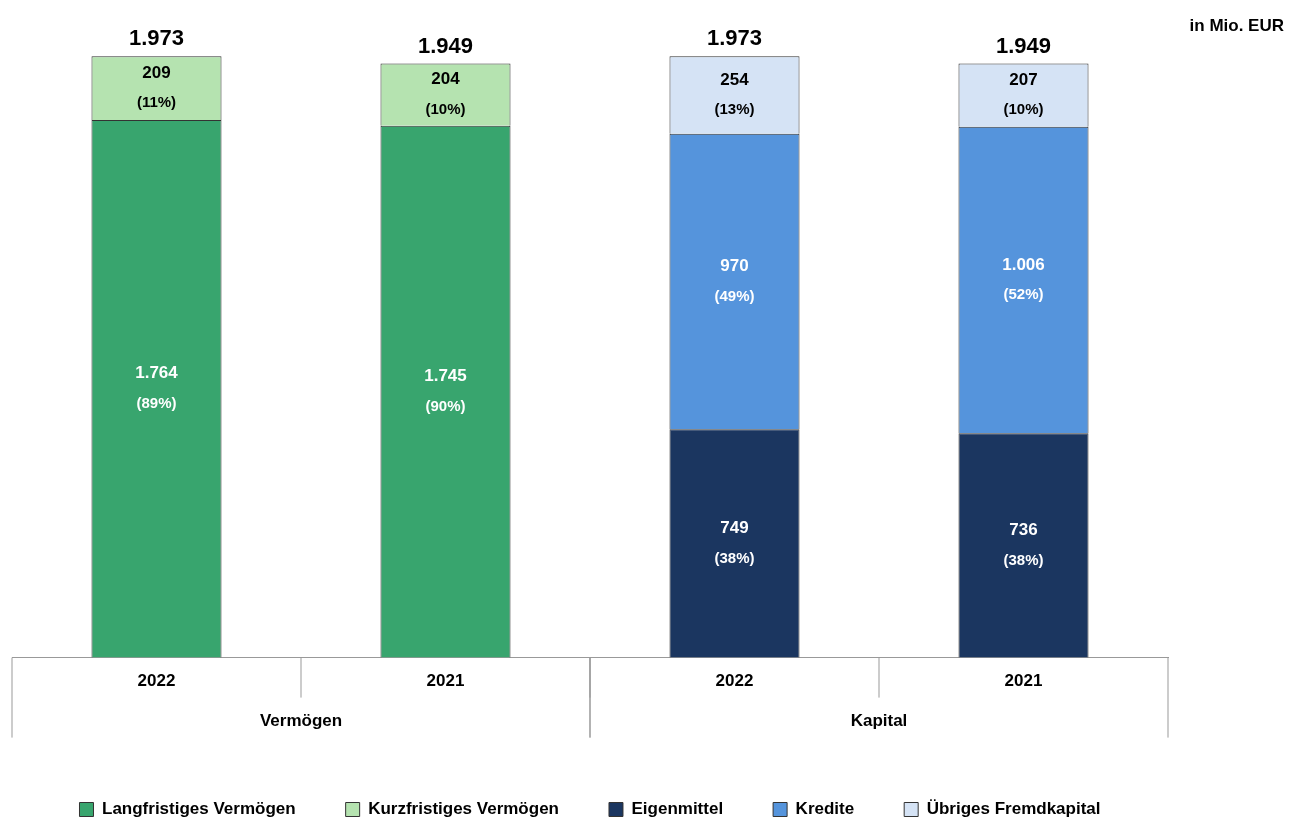 The width and height of the screenshot is (1297, 837). Describe the element at coordinates (1023, 544) in the screenshot. I see `data-label: 736 (38%)` at that location.